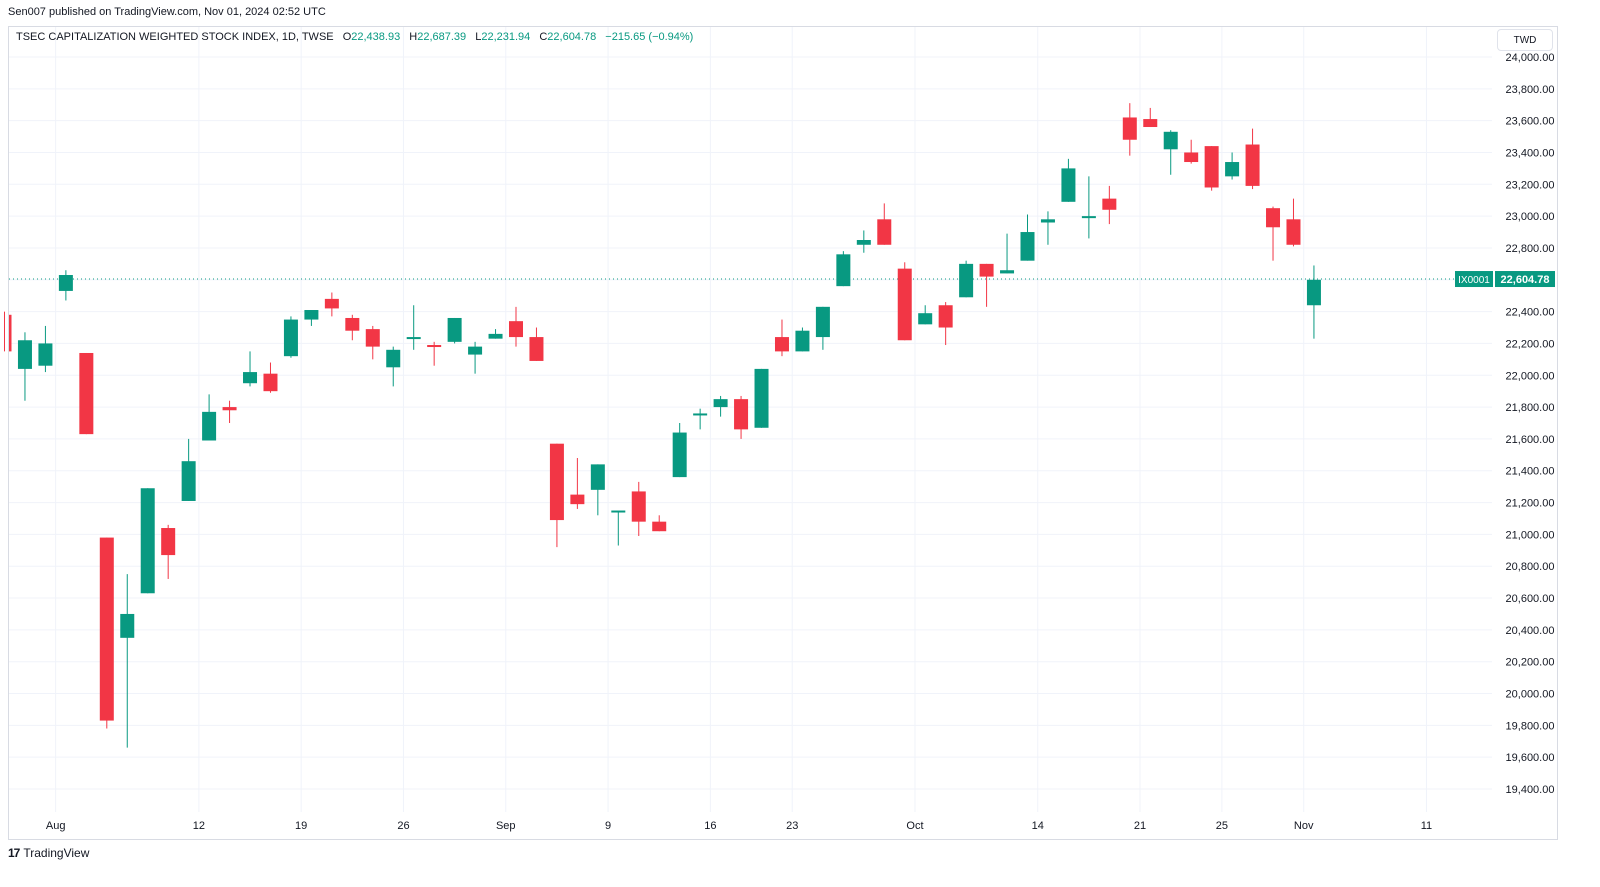  What do you see at coordinates (1530, 599) in the screenshot?
I see `y-tick-label: 20,600.00` at bounding box center [1530, 599].